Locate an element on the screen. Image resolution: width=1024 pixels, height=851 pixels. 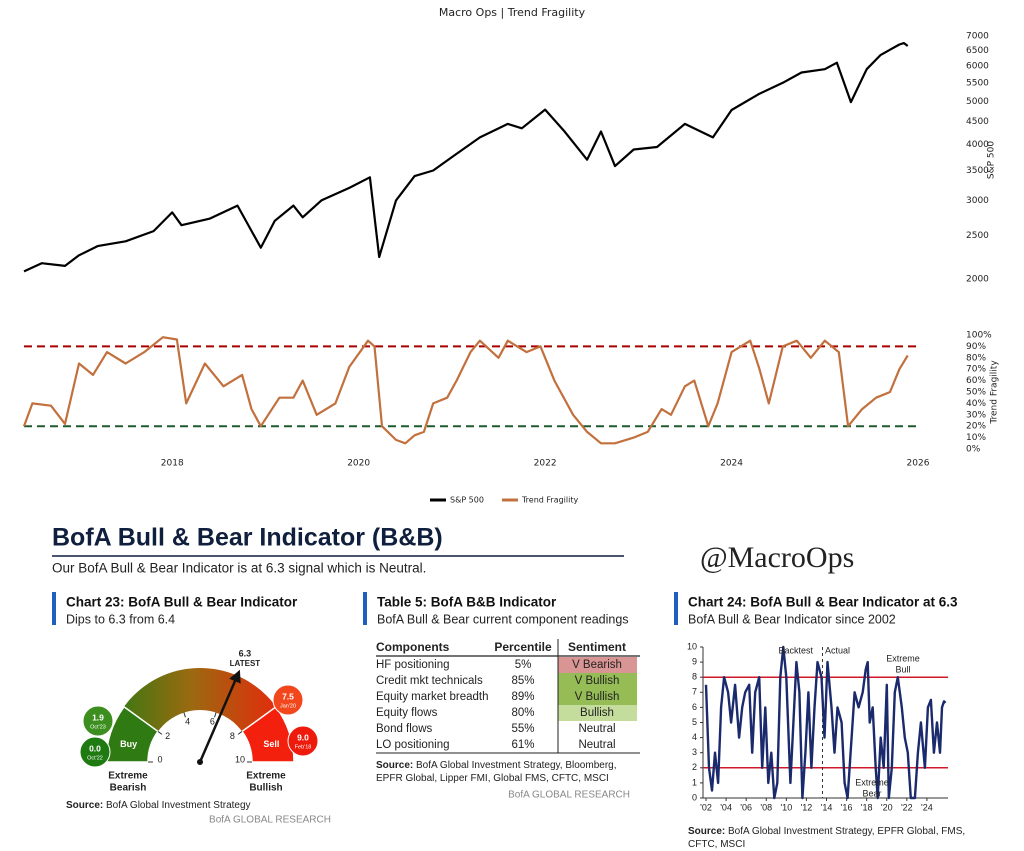
x-tick-label: 2024 is located at coordinates (731, 464).